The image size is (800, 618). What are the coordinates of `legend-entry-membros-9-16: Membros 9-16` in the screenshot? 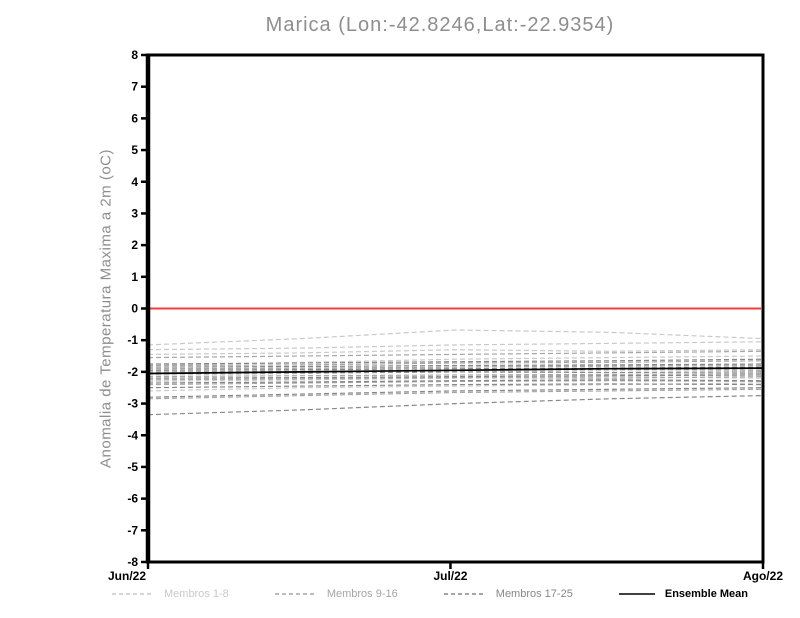 It's located at (335, 594).